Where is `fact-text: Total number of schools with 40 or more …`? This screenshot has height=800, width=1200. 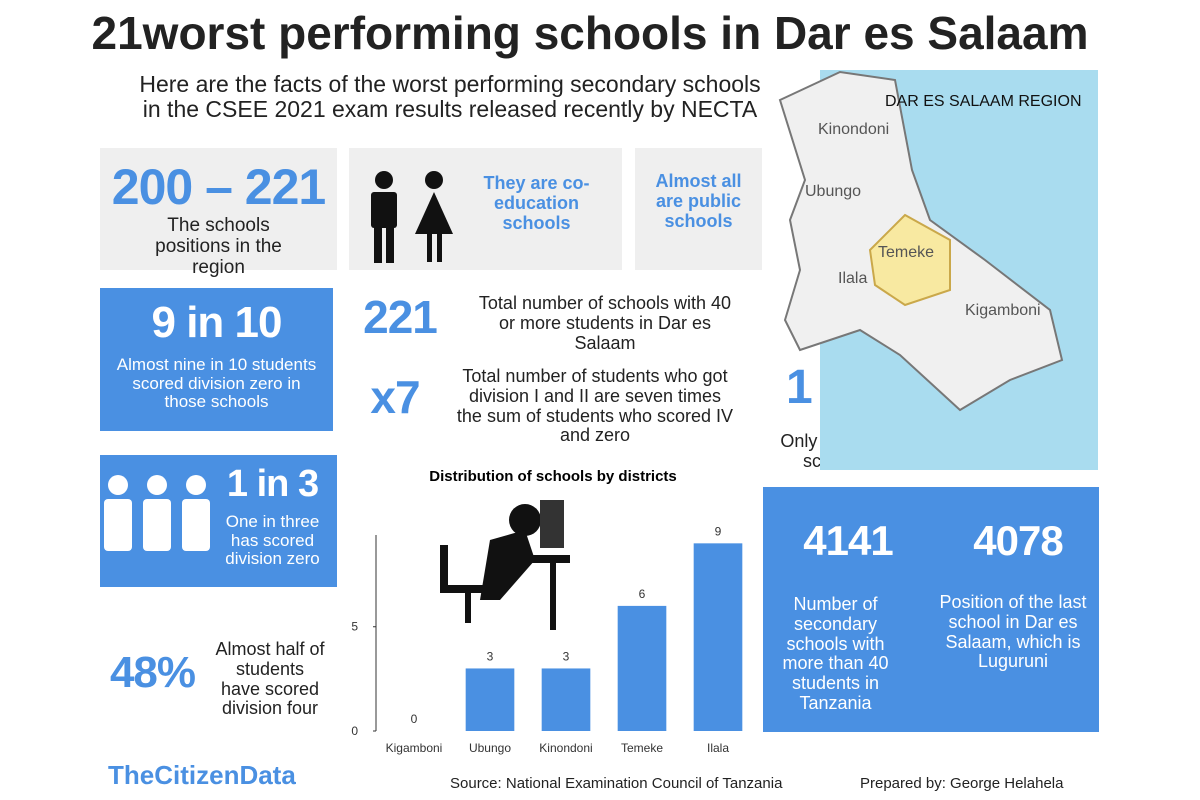 fact-text: Total number of schools with 40 or more … is located at coordinates (605, 323).